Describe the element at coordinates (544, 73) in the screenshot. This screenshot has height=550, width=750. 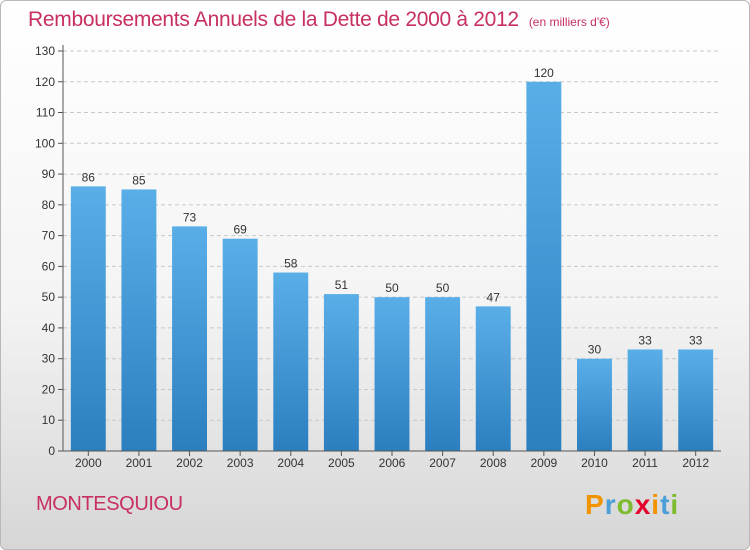
I see `bar-value-label: 120` at that location.